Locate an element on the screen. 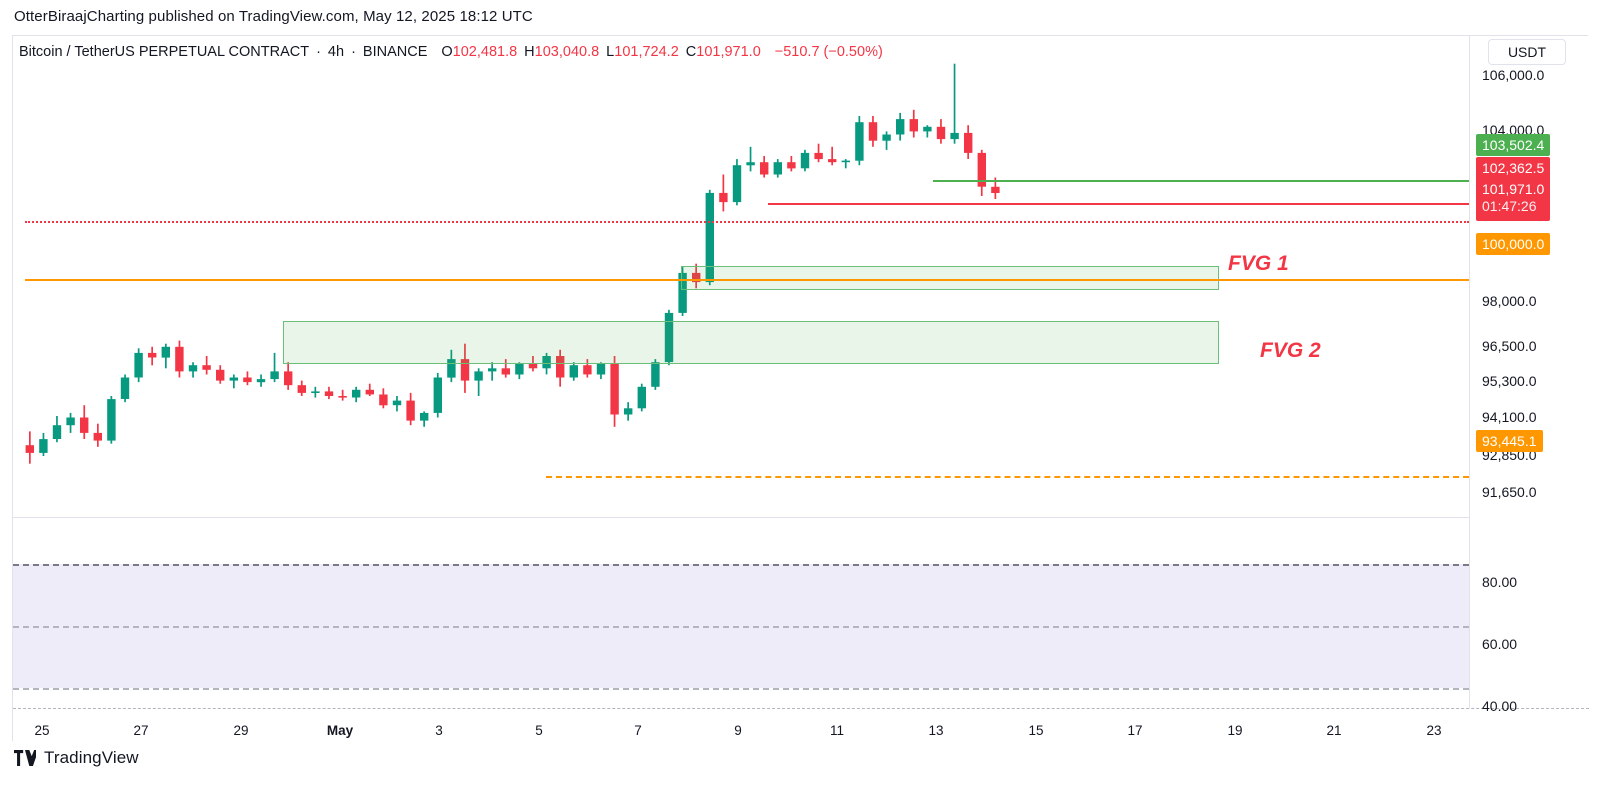 This screenshot has width=1600, height=791. tradingview-logo-icon is located at coordinates (25, 758).